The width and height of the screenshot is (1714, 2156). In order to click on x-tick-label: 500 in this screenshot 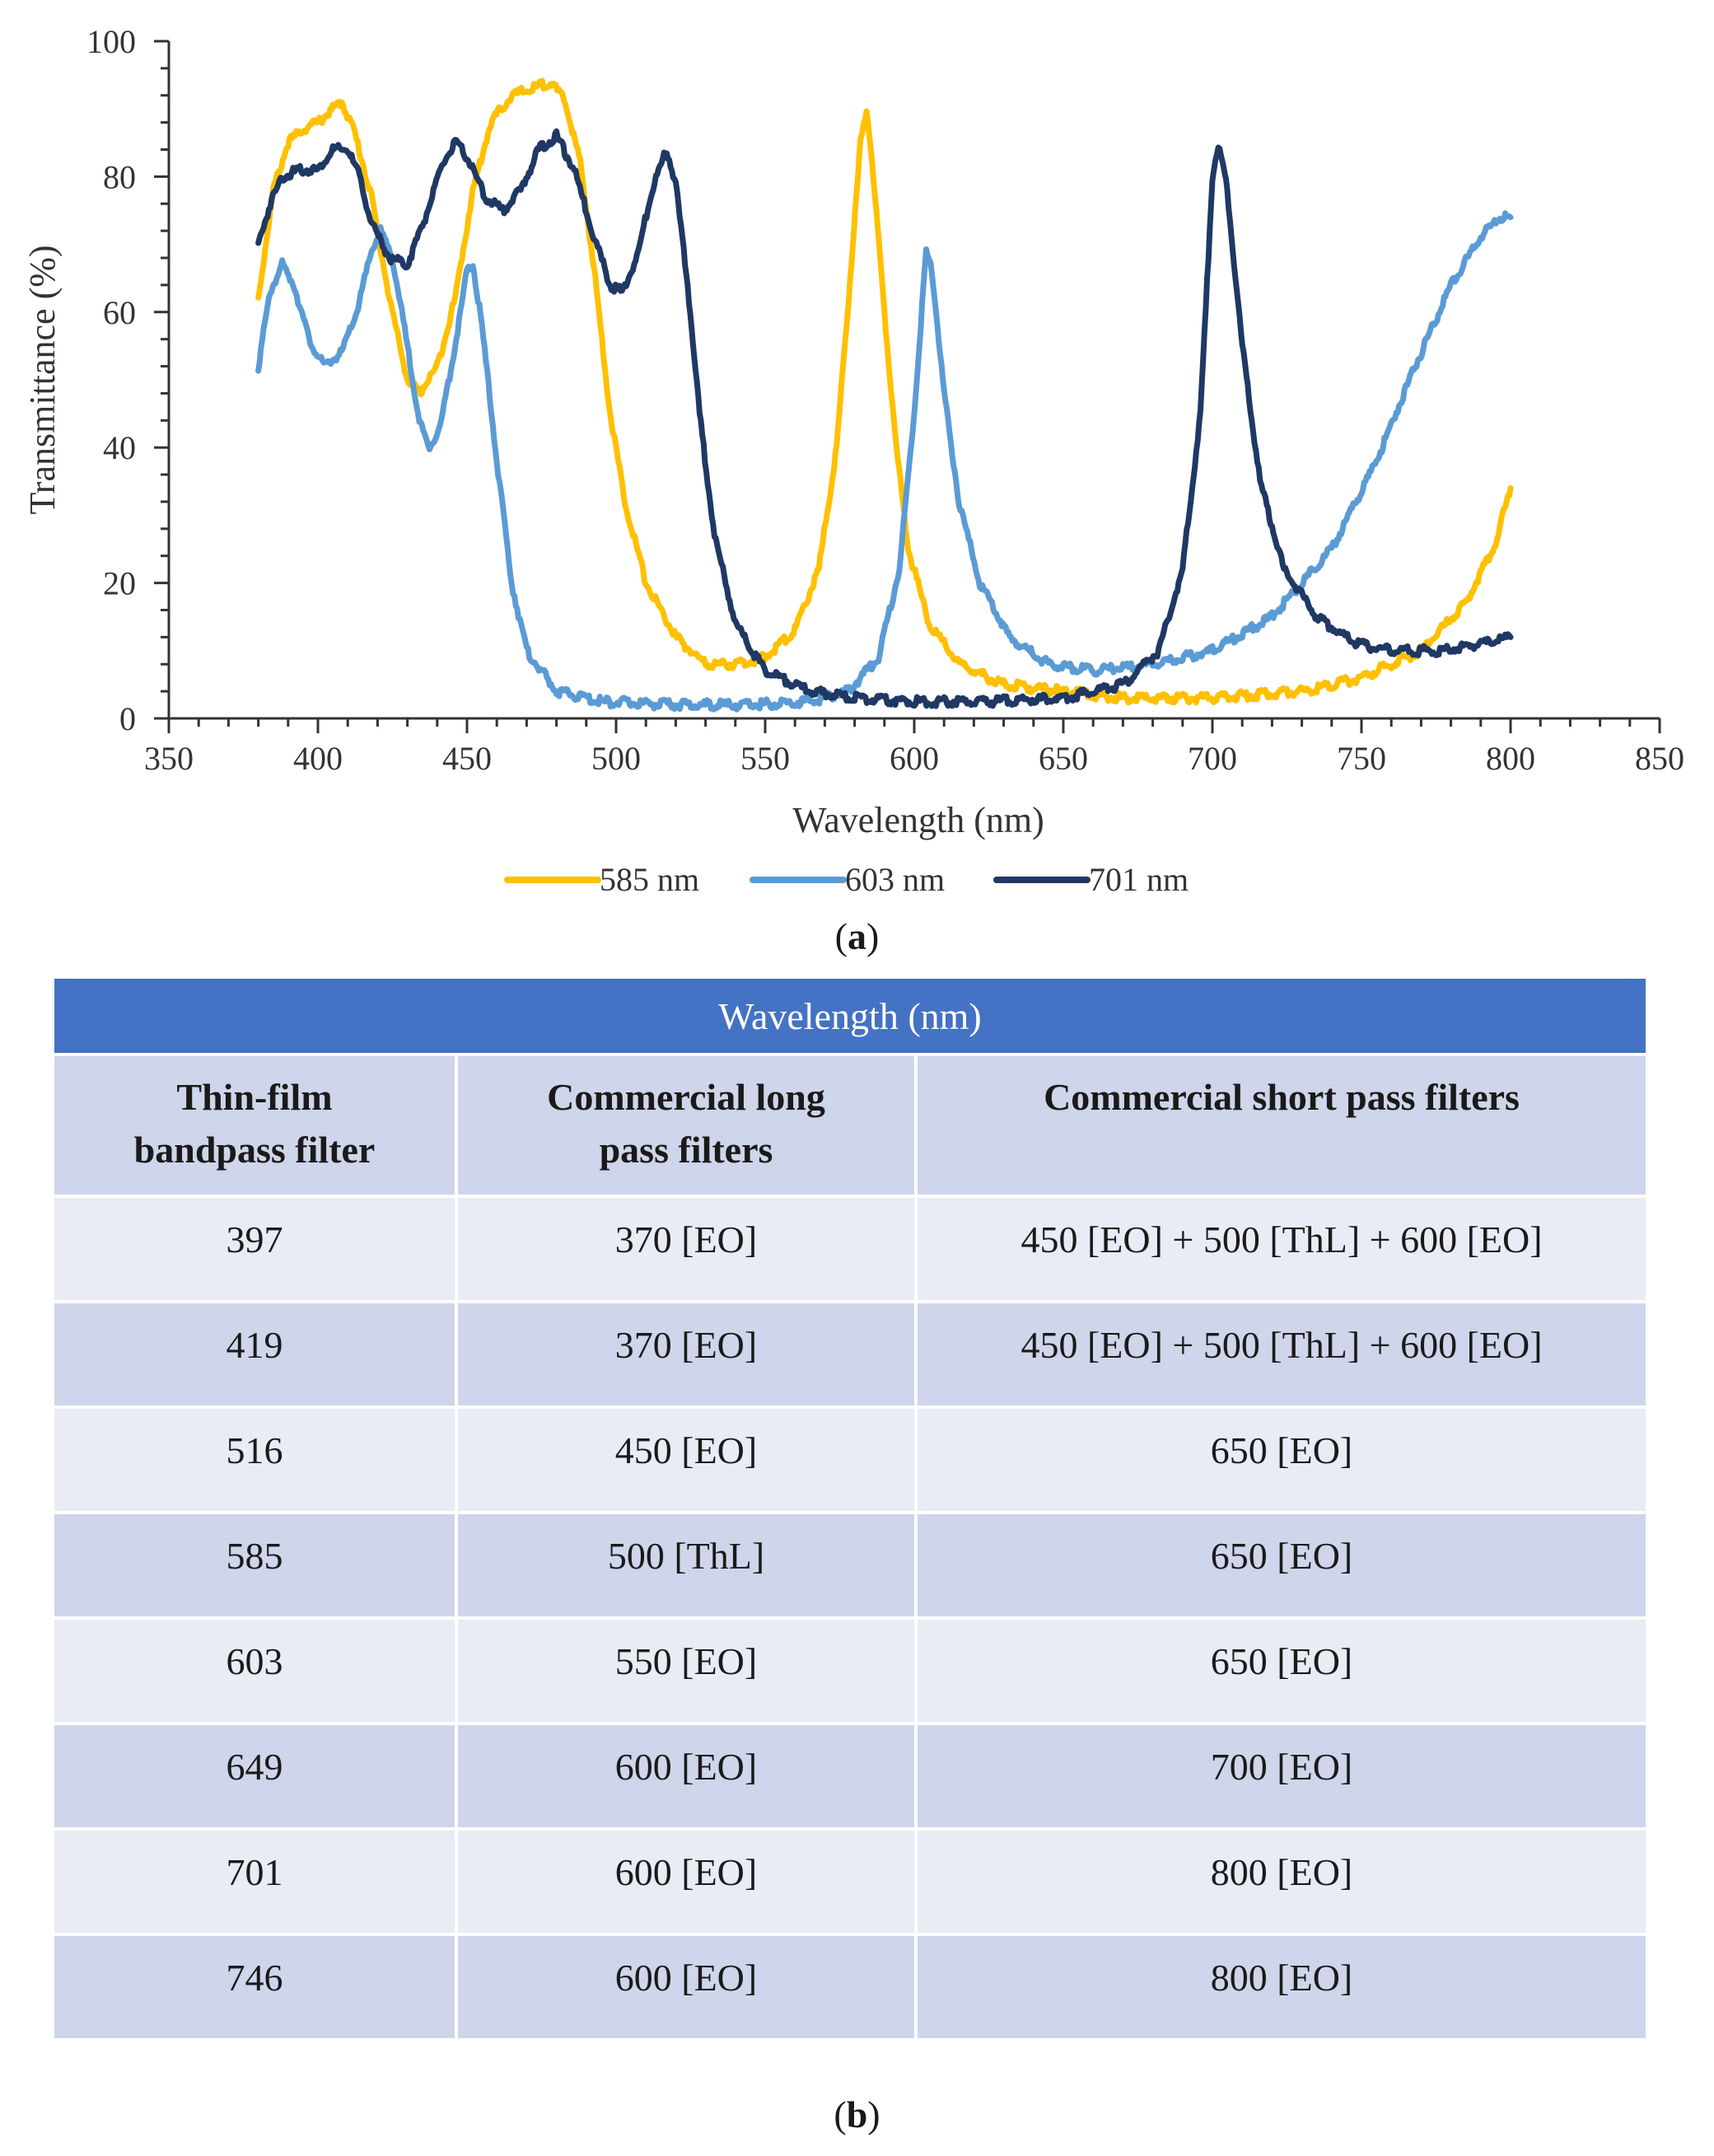, I will do `click(616, 759)`.